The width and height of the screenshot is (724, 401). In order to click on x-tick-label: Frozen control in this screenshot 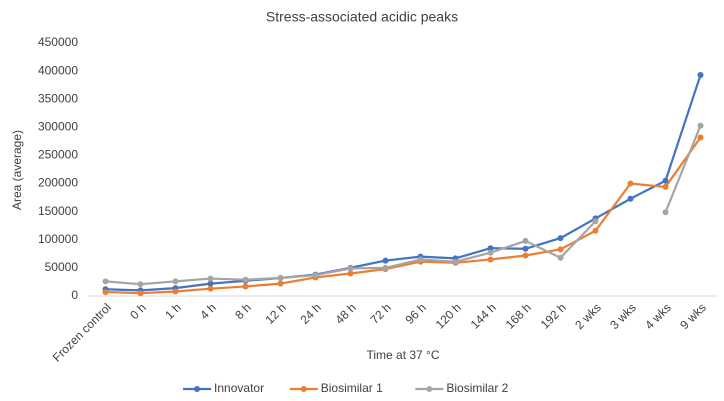, I will do `click(82, 332)`.